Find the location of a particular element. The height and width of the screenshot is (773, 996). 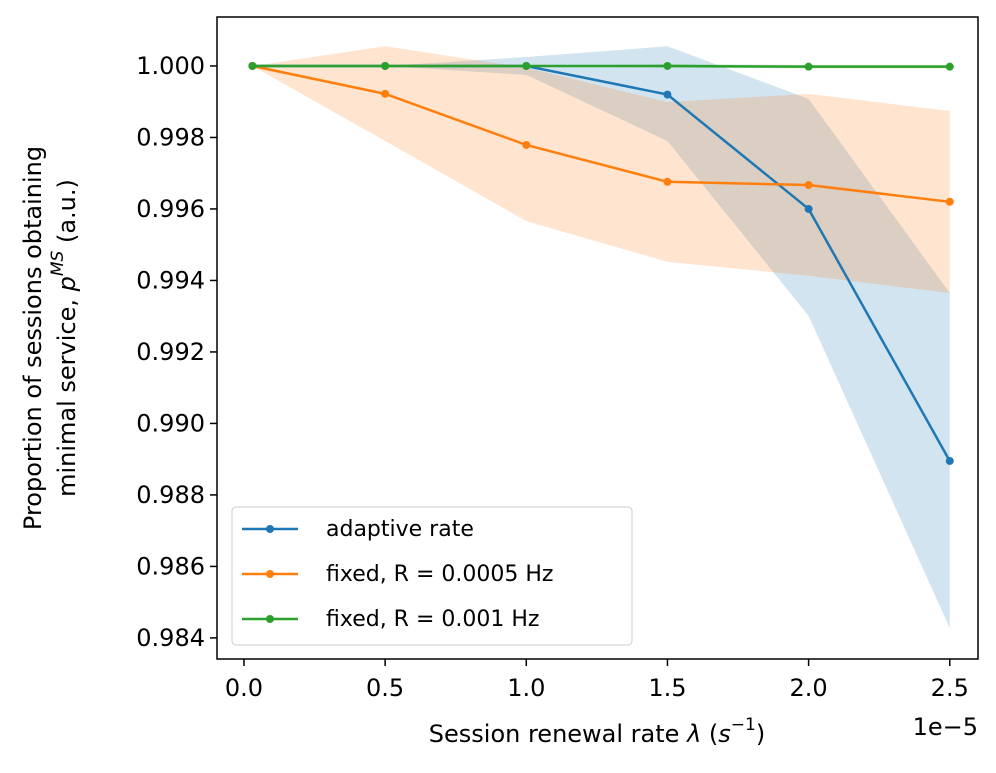

legend-label: adaptive rate is located at coordinates (400, 529).